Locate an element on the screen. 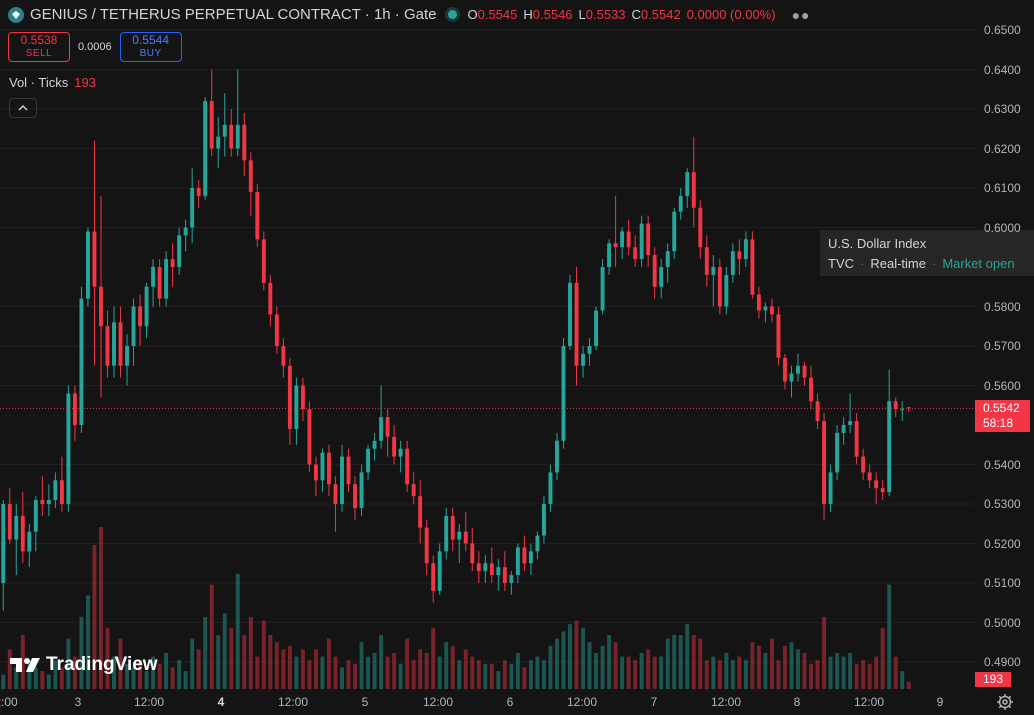  time-axis-label: 8 is located at coordinates (797, 702).